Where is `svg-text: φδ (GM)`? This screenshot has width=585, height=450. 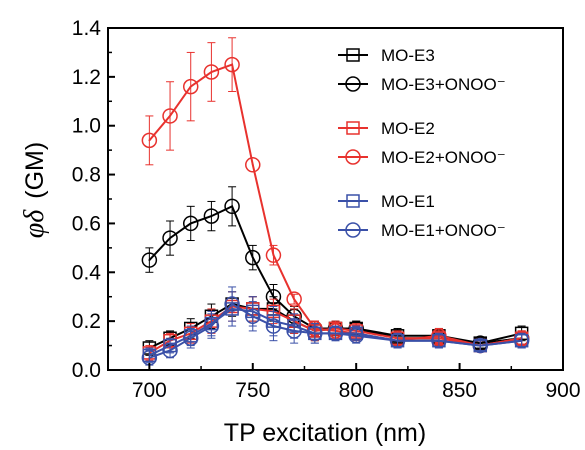 svg-text: φδ (GM) is located at coordinates (34, 190).